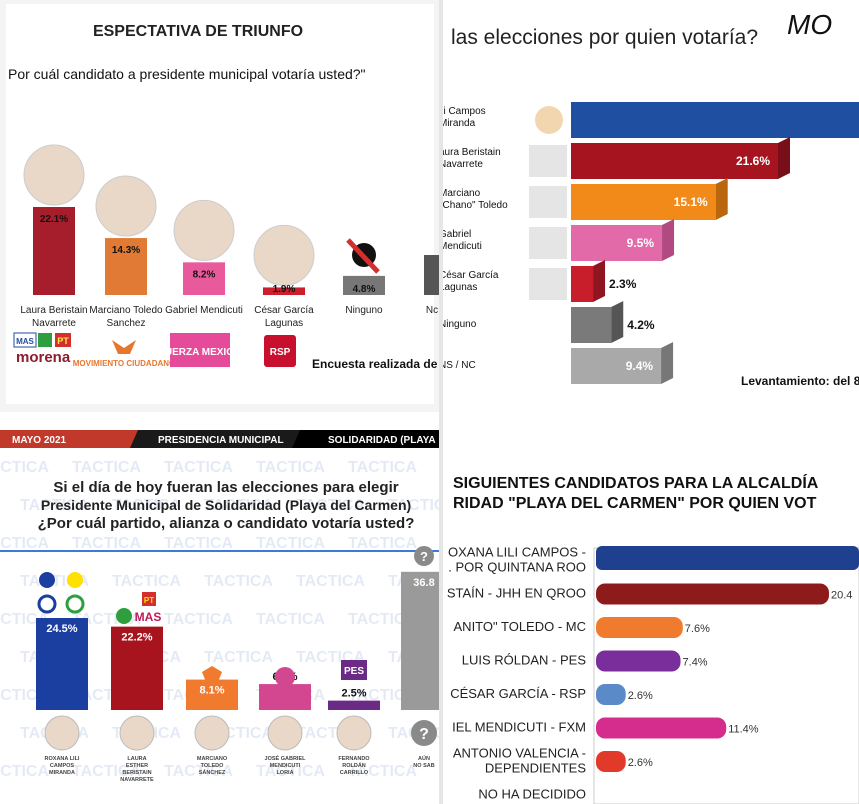  I want to click on category-label: ANITO" TOLEDO - MC, so click(520, 626).